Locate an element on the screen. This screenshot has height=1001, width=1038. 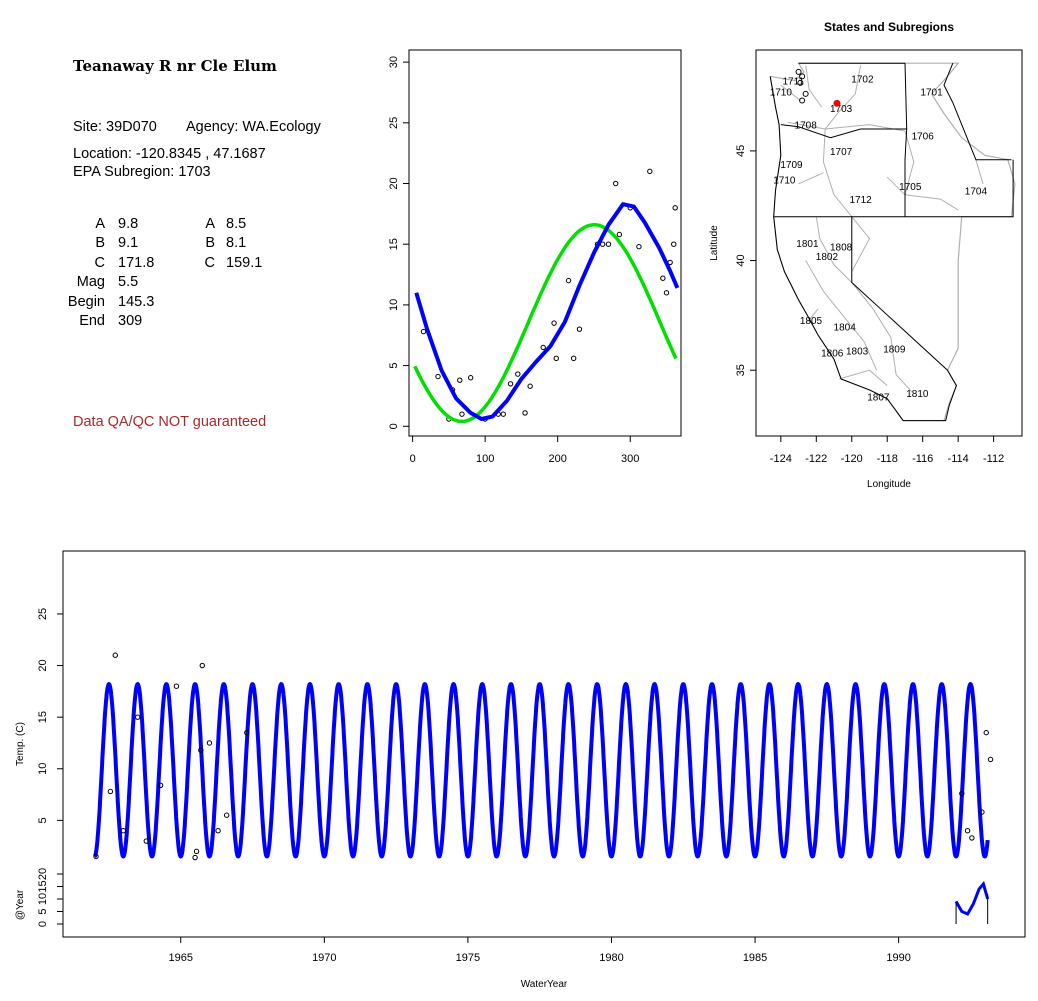
subregion-label-1708: 1708 is located at coordinates (806, 126).